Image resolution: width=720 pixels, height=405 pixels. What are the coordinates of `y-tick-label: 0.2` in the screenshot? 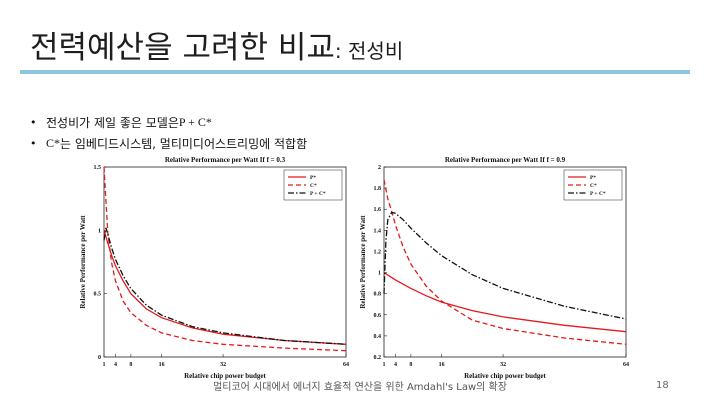 It's located at (378, 358).